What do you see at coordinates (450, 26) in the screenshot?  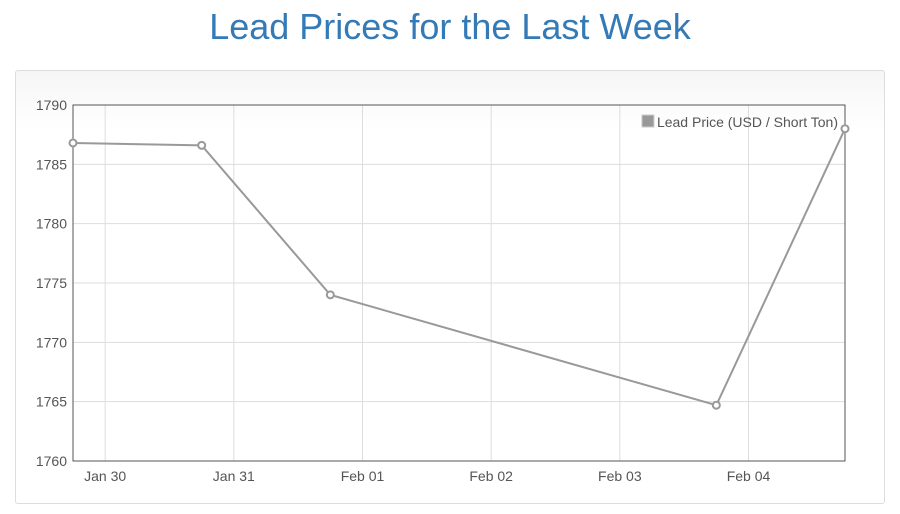 I see `page-title: Lead Prices for the Last Week` at bounding box center [450, 26].